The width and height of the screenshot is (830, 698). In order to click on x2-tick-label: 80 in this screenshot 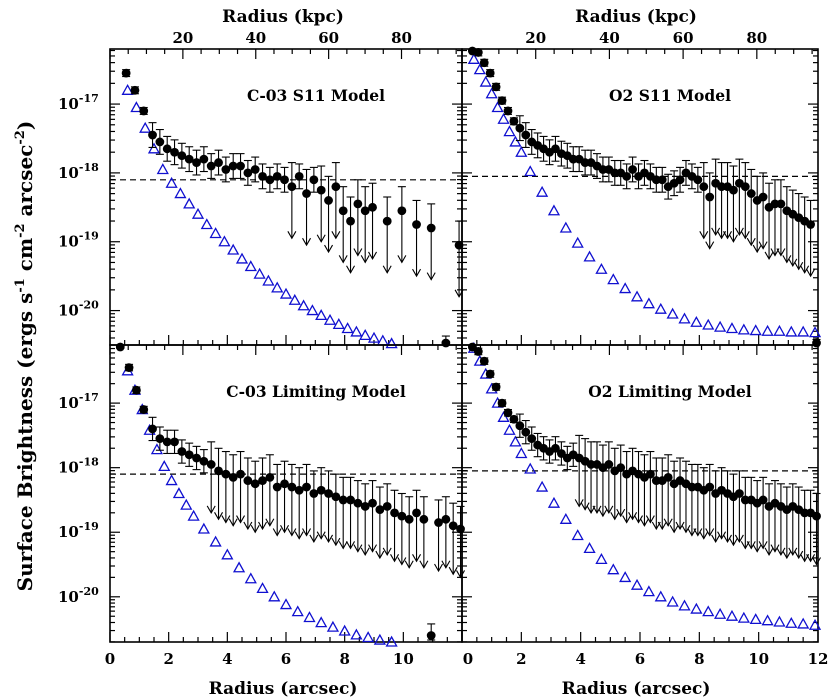, I will do `click(401, 38)`.